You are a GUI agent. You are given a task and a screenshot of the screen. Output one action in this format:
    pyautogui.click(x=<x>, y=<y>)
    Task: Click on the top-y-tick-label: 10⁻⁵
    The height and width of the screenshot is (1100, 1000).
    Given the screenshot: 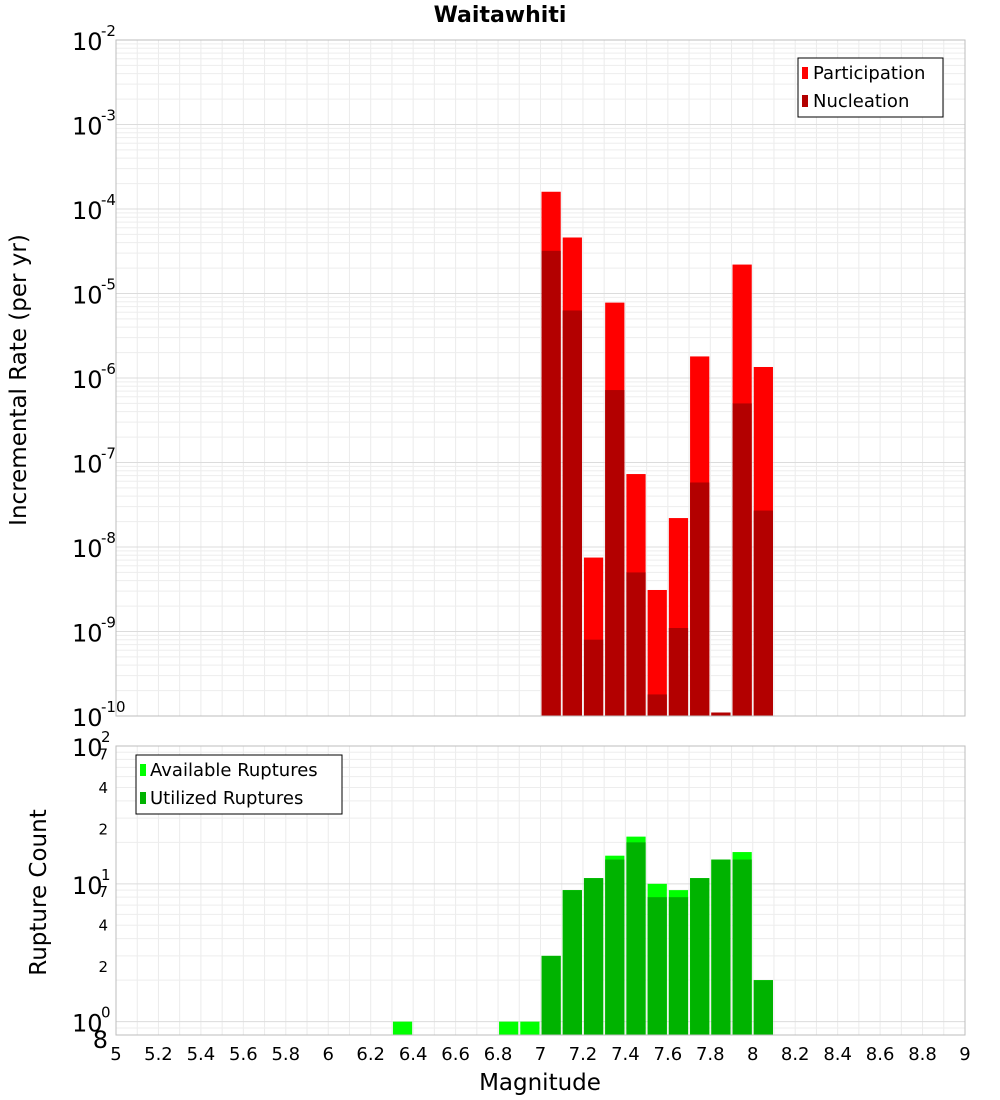 What is the action you would take?
    pyautogui.click(x=94, y=293)
    